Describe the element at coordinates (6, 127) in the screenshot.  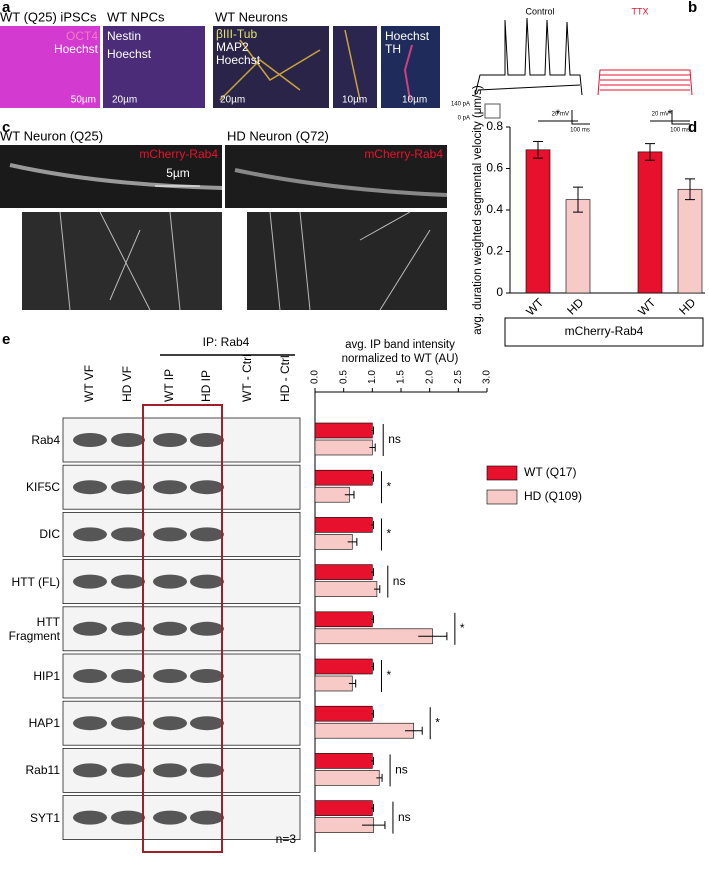
I see `panel-label: c` at that location.